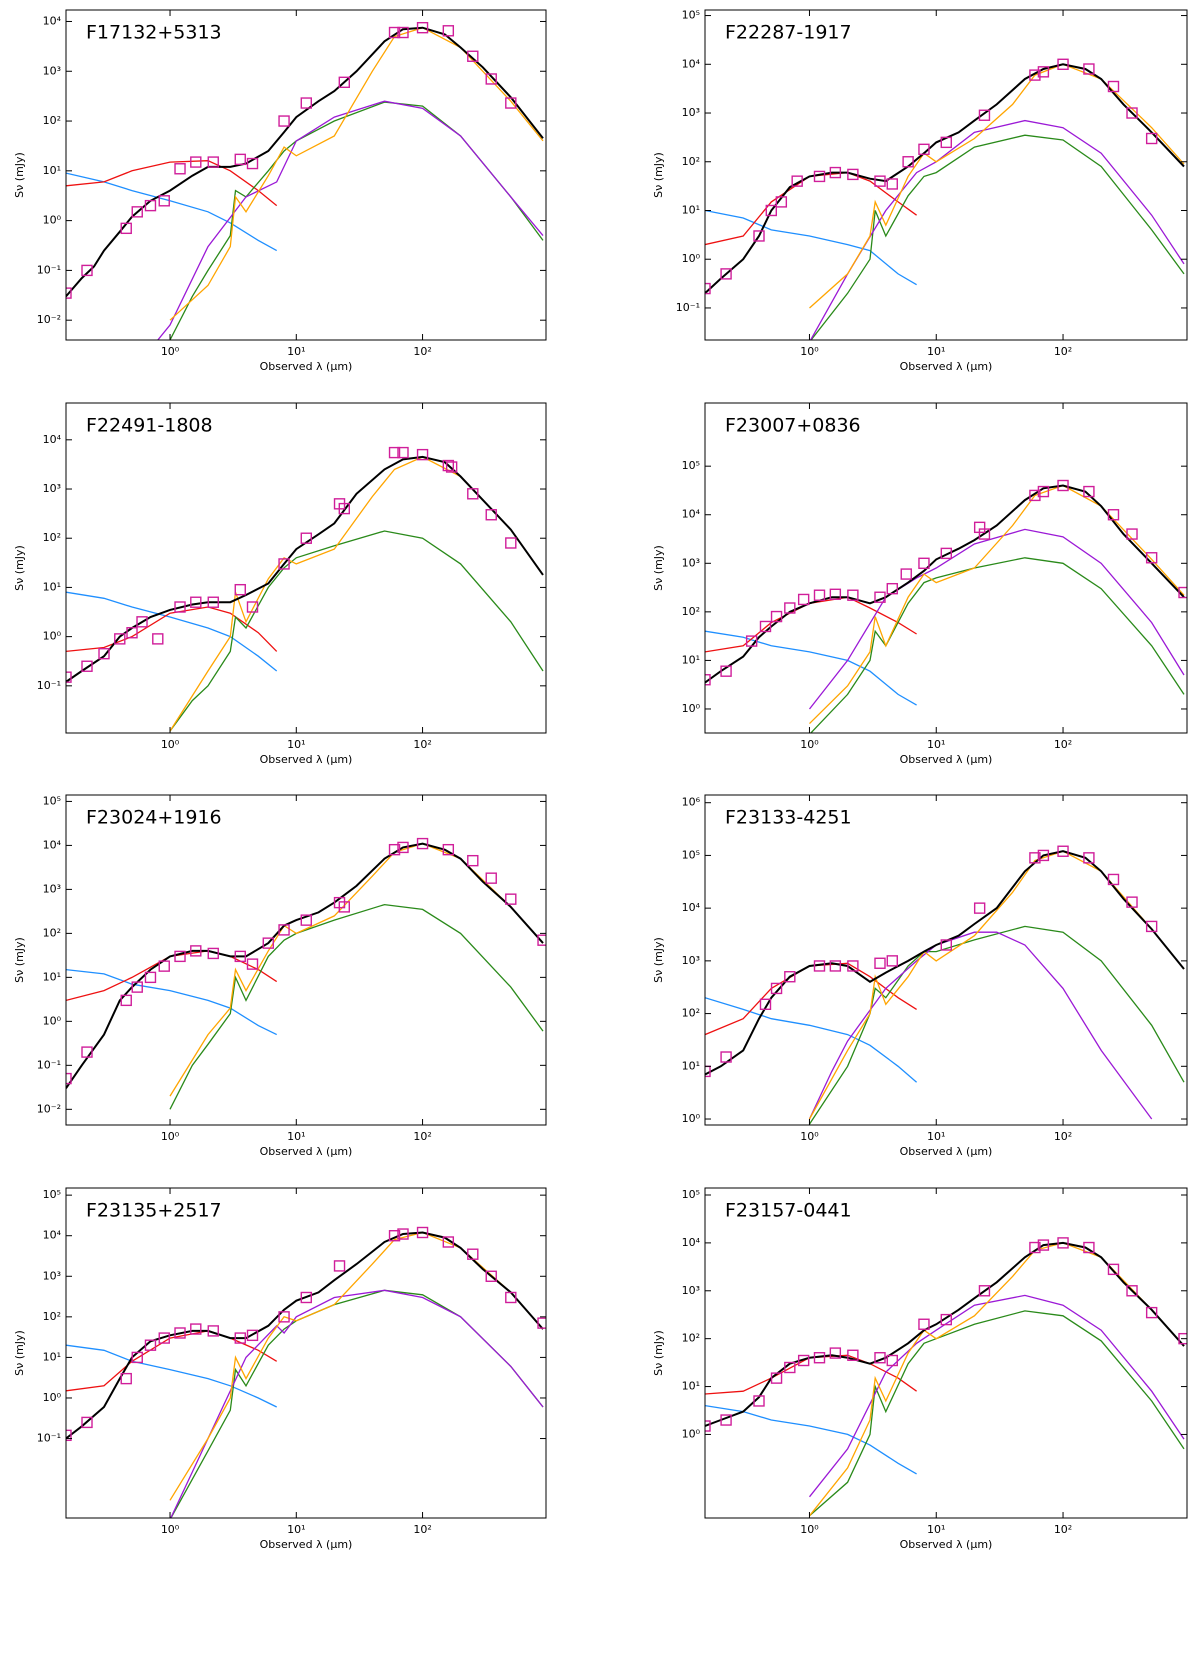 The image size is (1200, 1680). I want to click on y-tick-label: 10¹, so click(691, 1386).